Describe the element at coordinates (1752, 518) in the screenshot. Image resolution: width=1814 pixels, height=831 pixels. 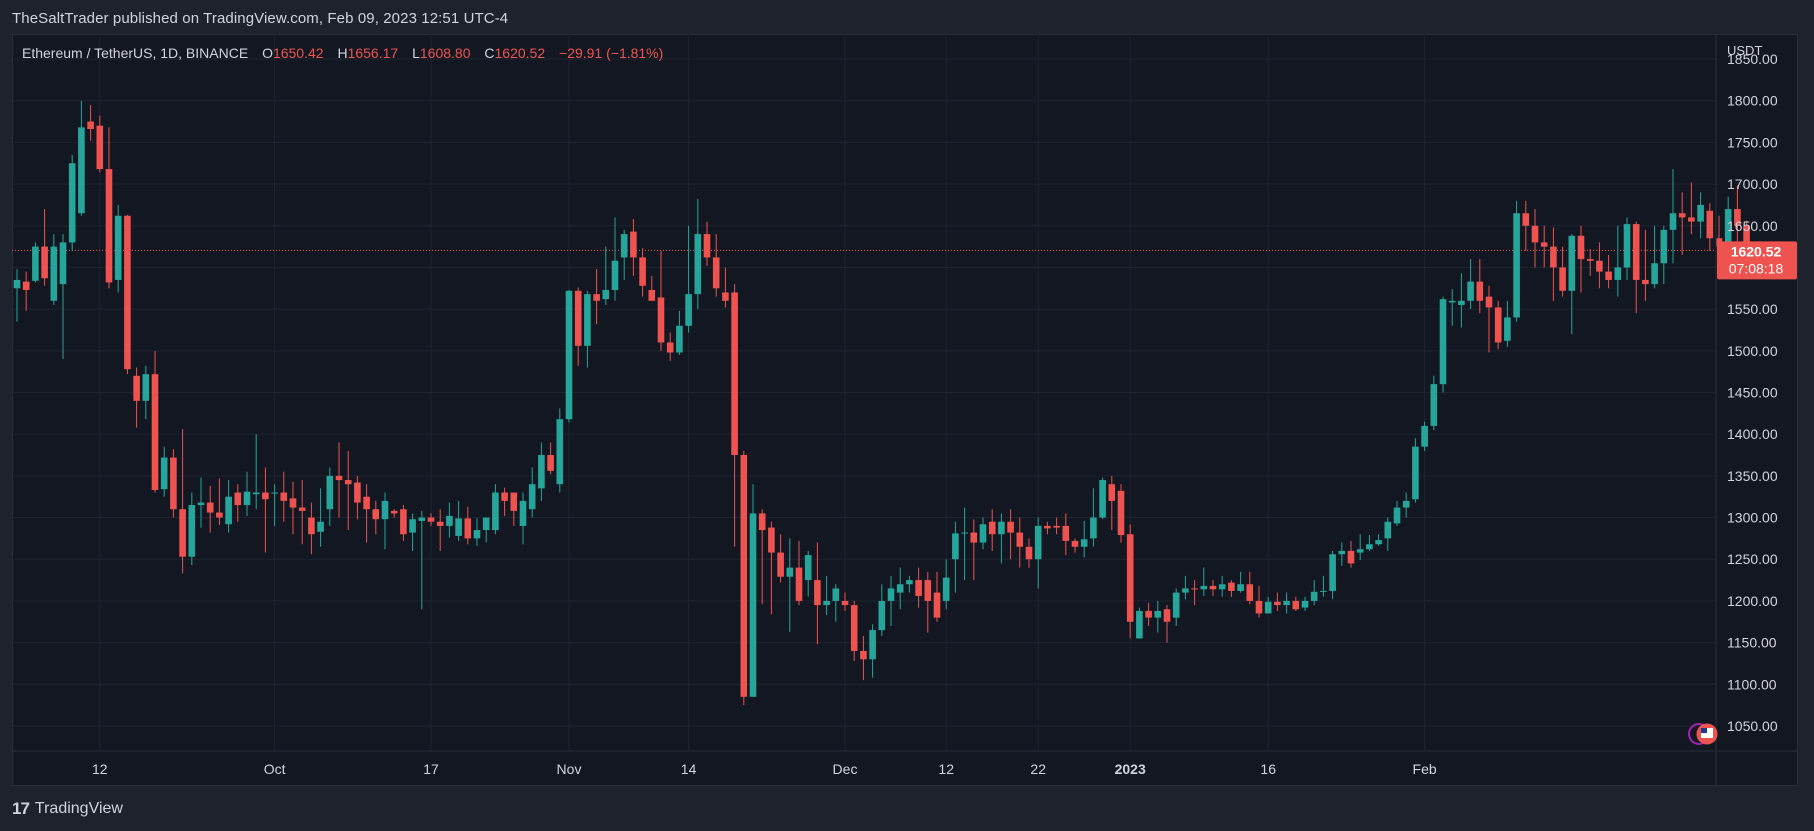
I see `y-tick-label: 1300.00` at that location.